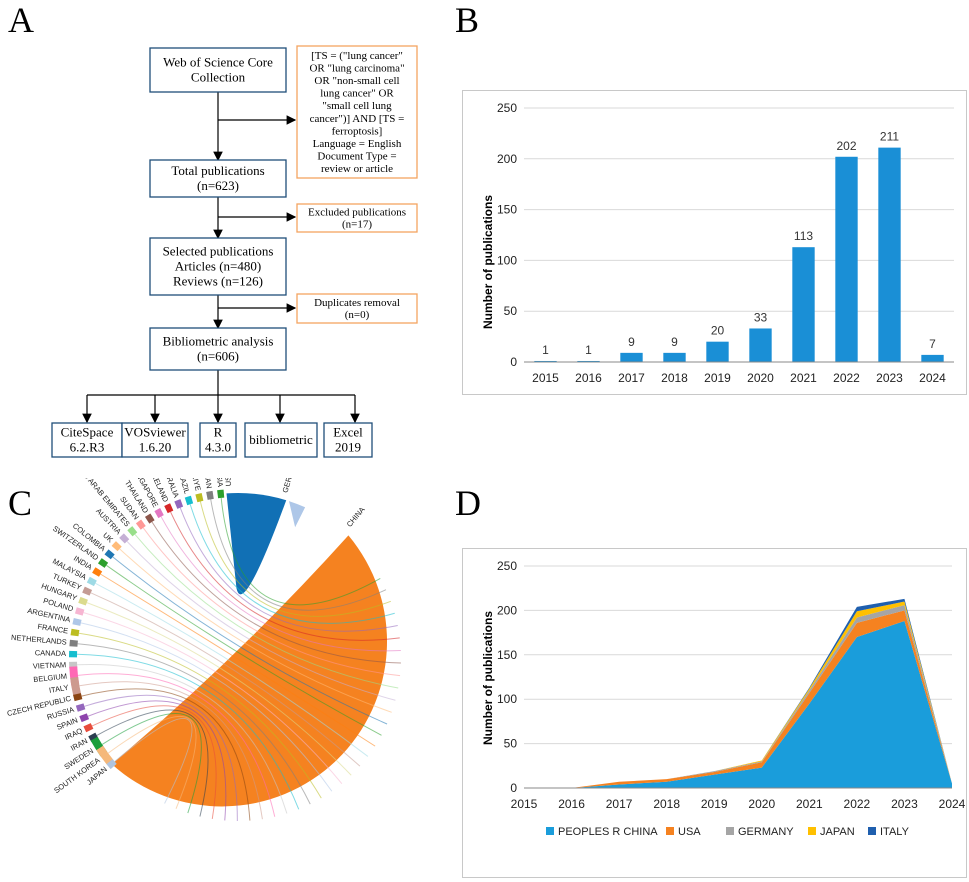 The height and width of the screenshot is (882, 969). Describe the element at coordinates (631, 357) in the screenshot. I see `bar-2017` at that location.